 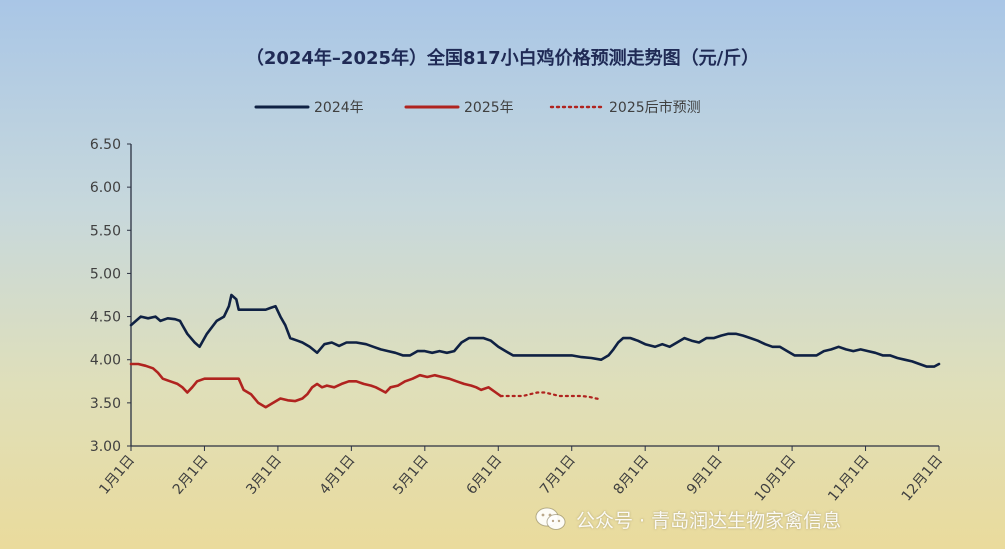 What do you see at coordinates (550, 518) in the screenshot?
I see `wechat-icon` at bounding box center [550, 518].